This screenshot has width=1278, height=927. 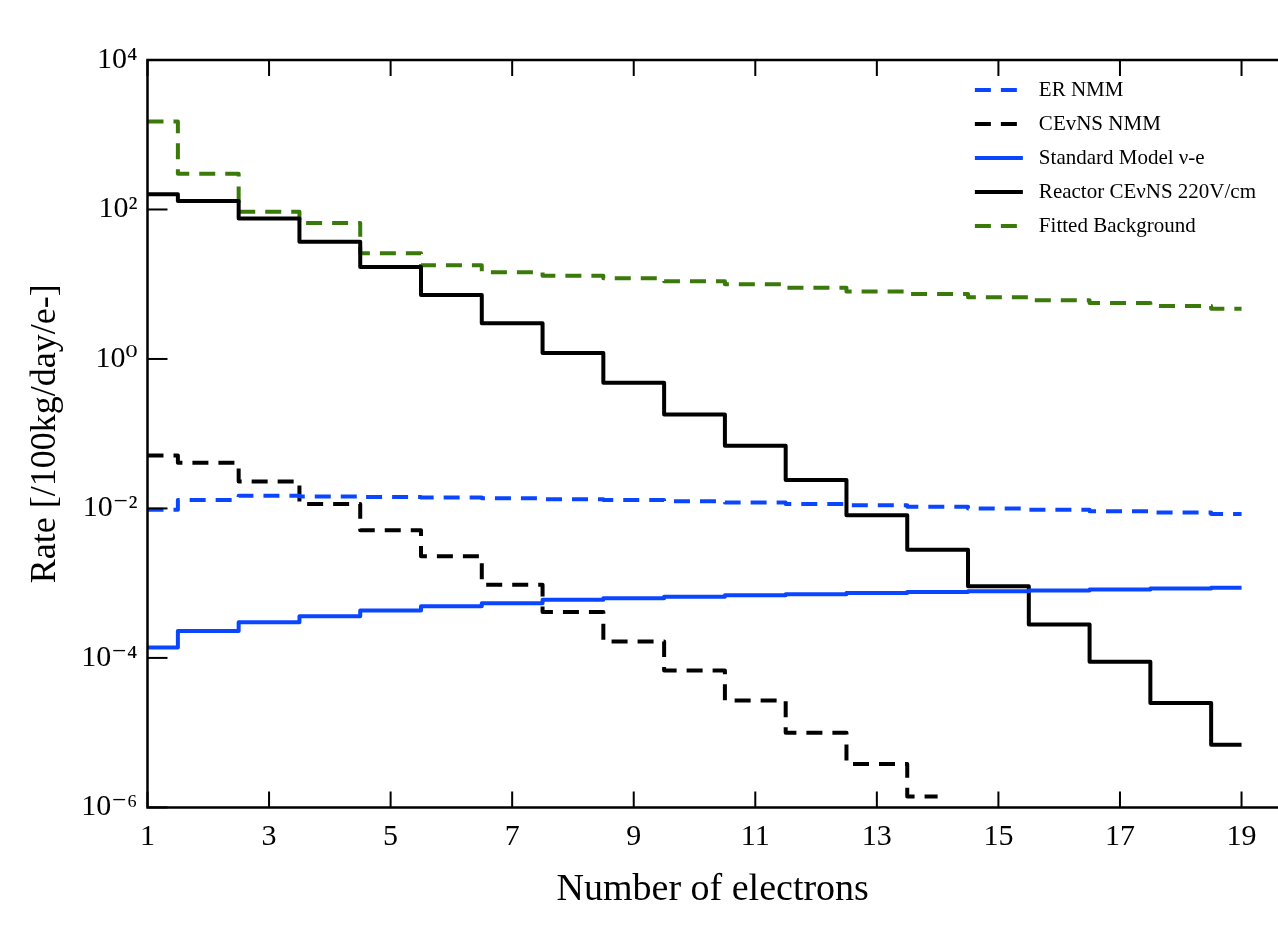 What do you see at coordinates (512, 835) in the screenshot?
I see `x-tick-label: 7` at bounding box center [512, 835].